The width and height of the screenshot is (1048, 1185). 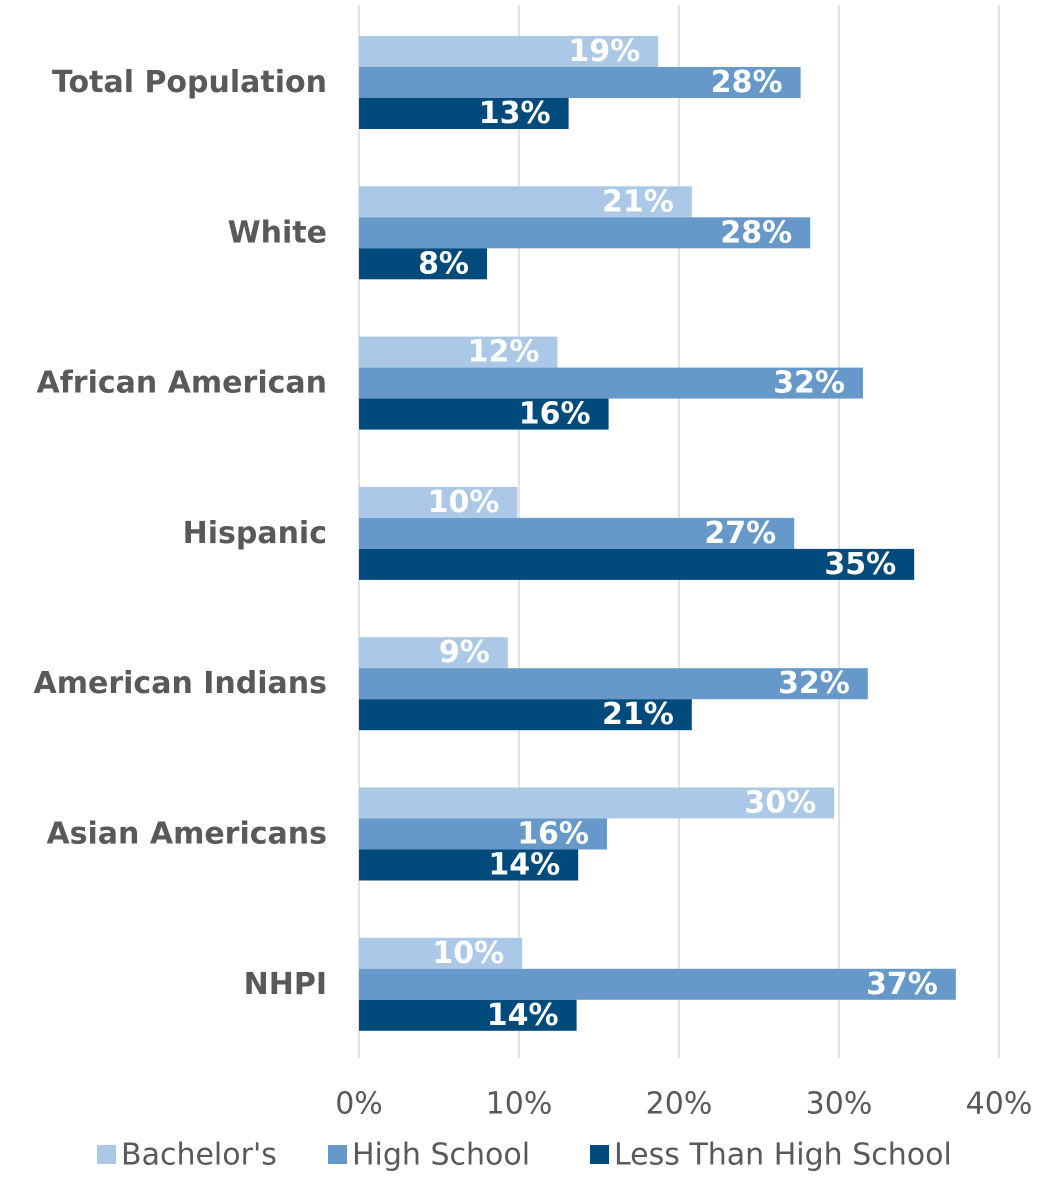 I want to click on legend-label-less-than-high-school: Less Than High School, so click(x=783, y=1155).